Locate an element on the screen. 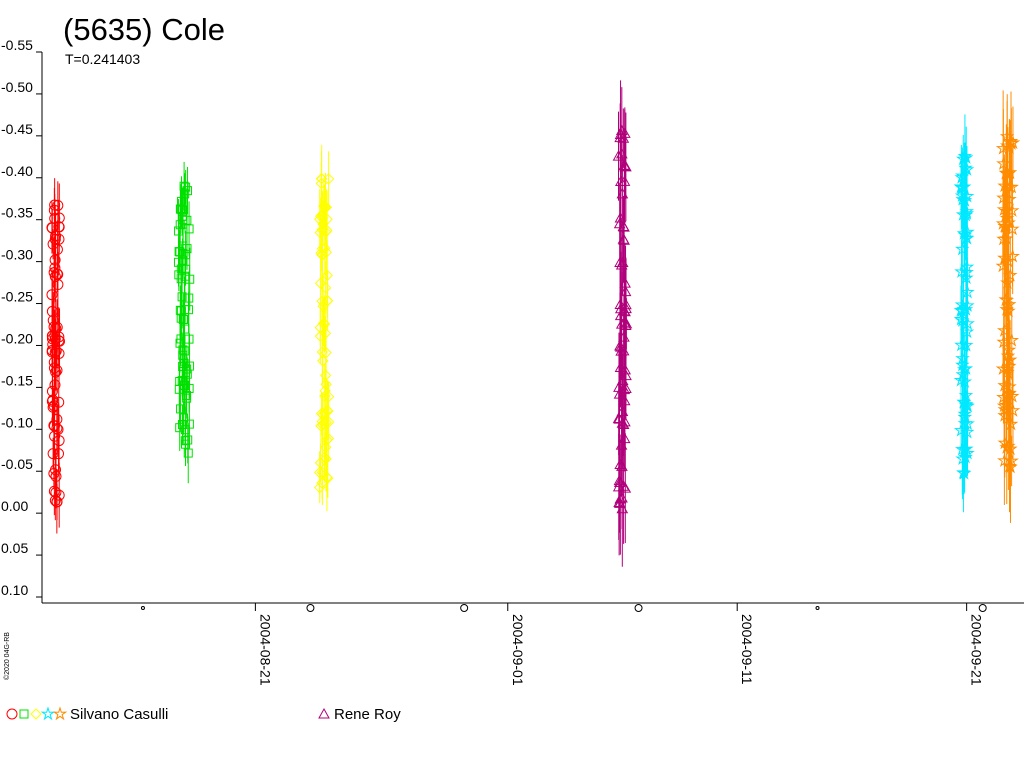  y-tick-label: -0.40 is located at coordinates (17, 171).